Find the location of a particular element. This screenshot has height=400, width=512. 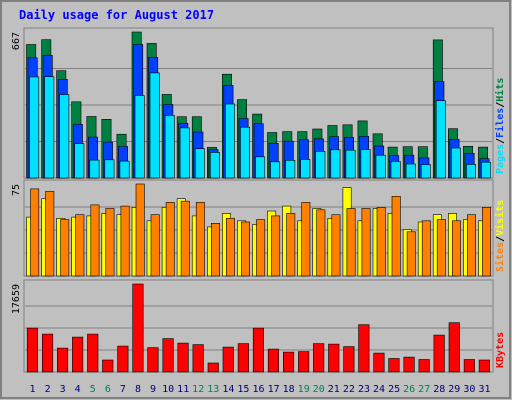

legend: Sites/Visits is located at coordinates (500, 236).